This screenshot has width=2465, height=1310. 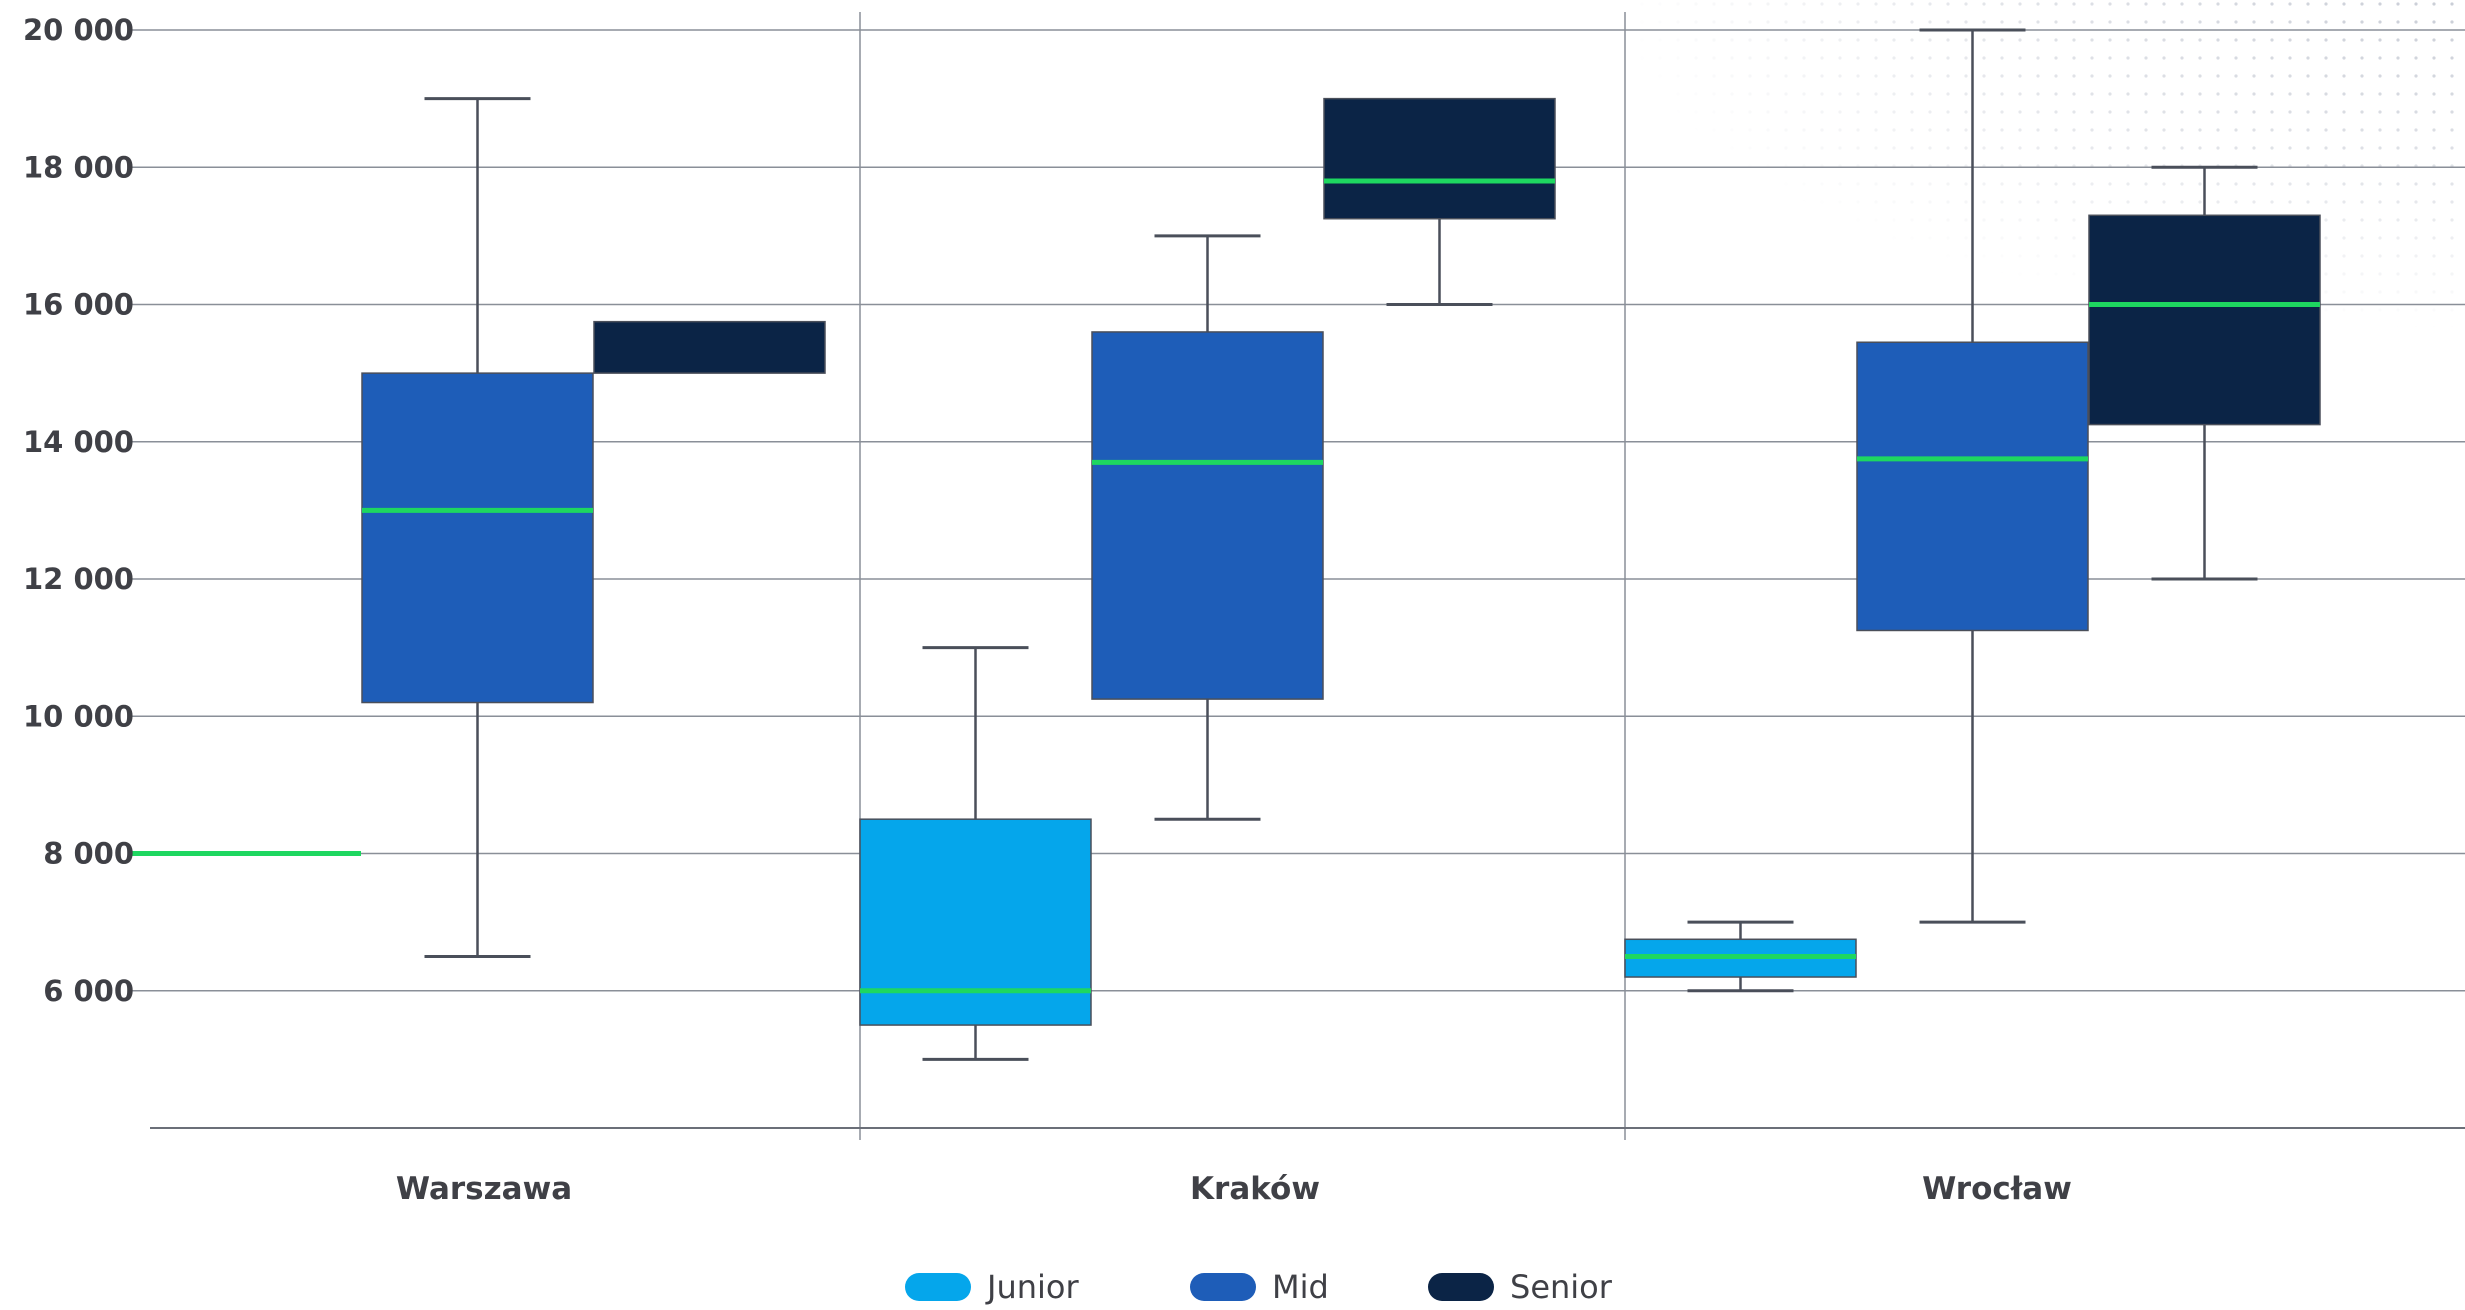 What do you see at coordinates (1561, 1287) in the screenshot?
I see `legend-label-senior: Senior` at bounding box center [1561, 1287].